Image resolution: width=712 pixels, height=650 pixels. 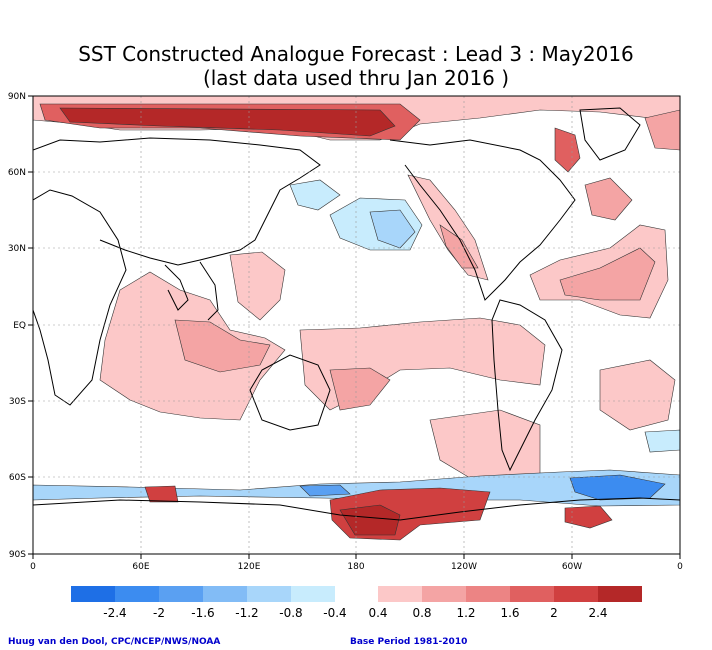 I want to click on lat-label: 90S, so click(x=17, y=555).